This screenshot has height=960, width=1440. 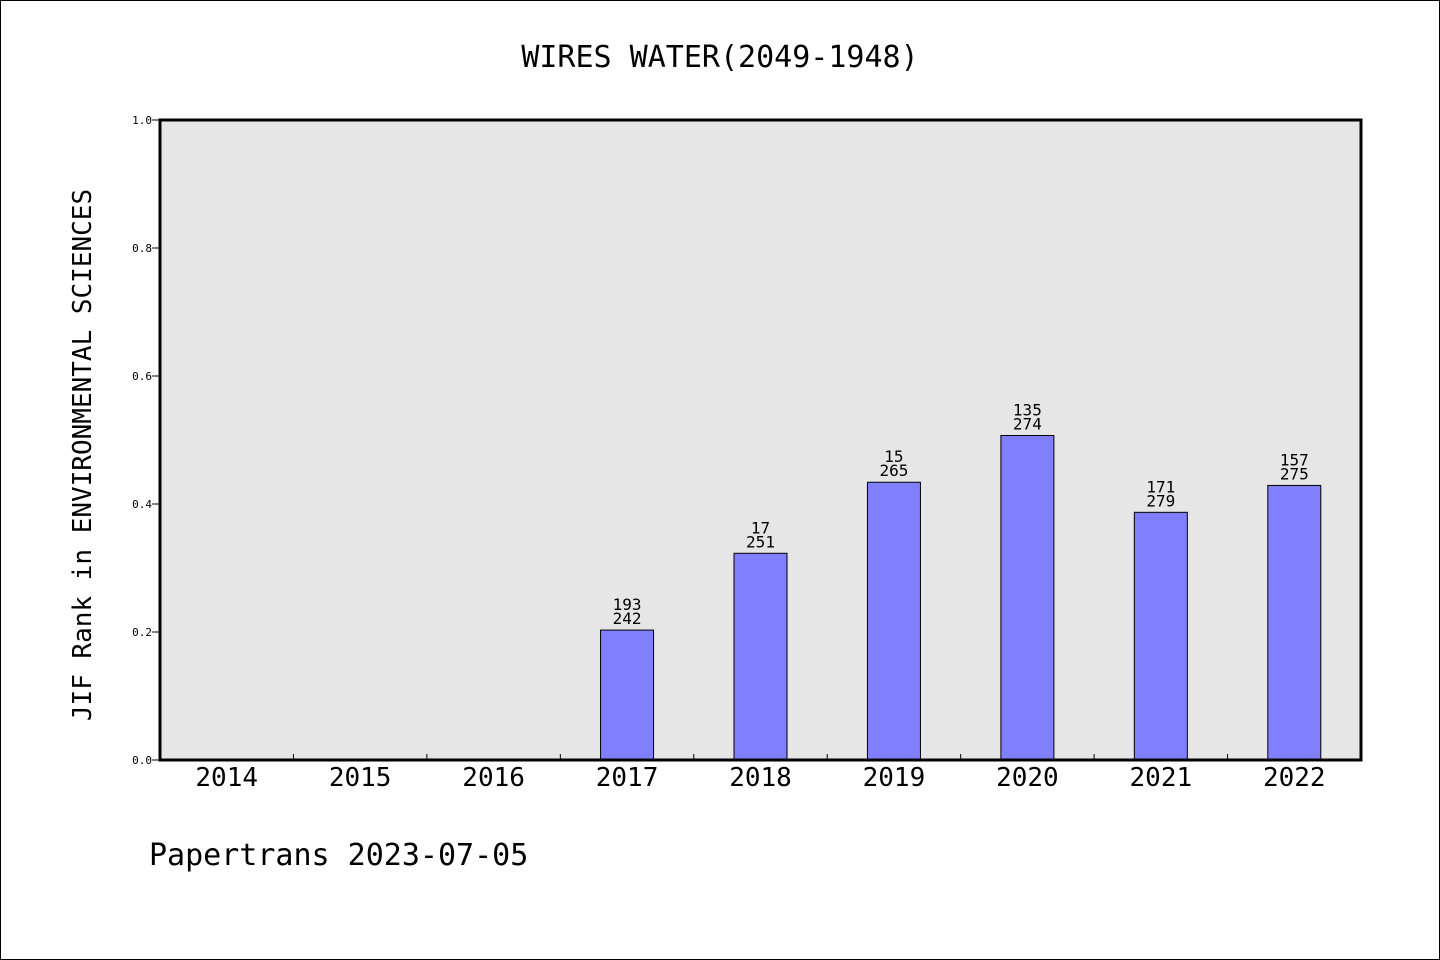 What do you see at coordinates (1160, 636) in the screenshot?
I see `bar-2021` at bounding box center [1160, 636].